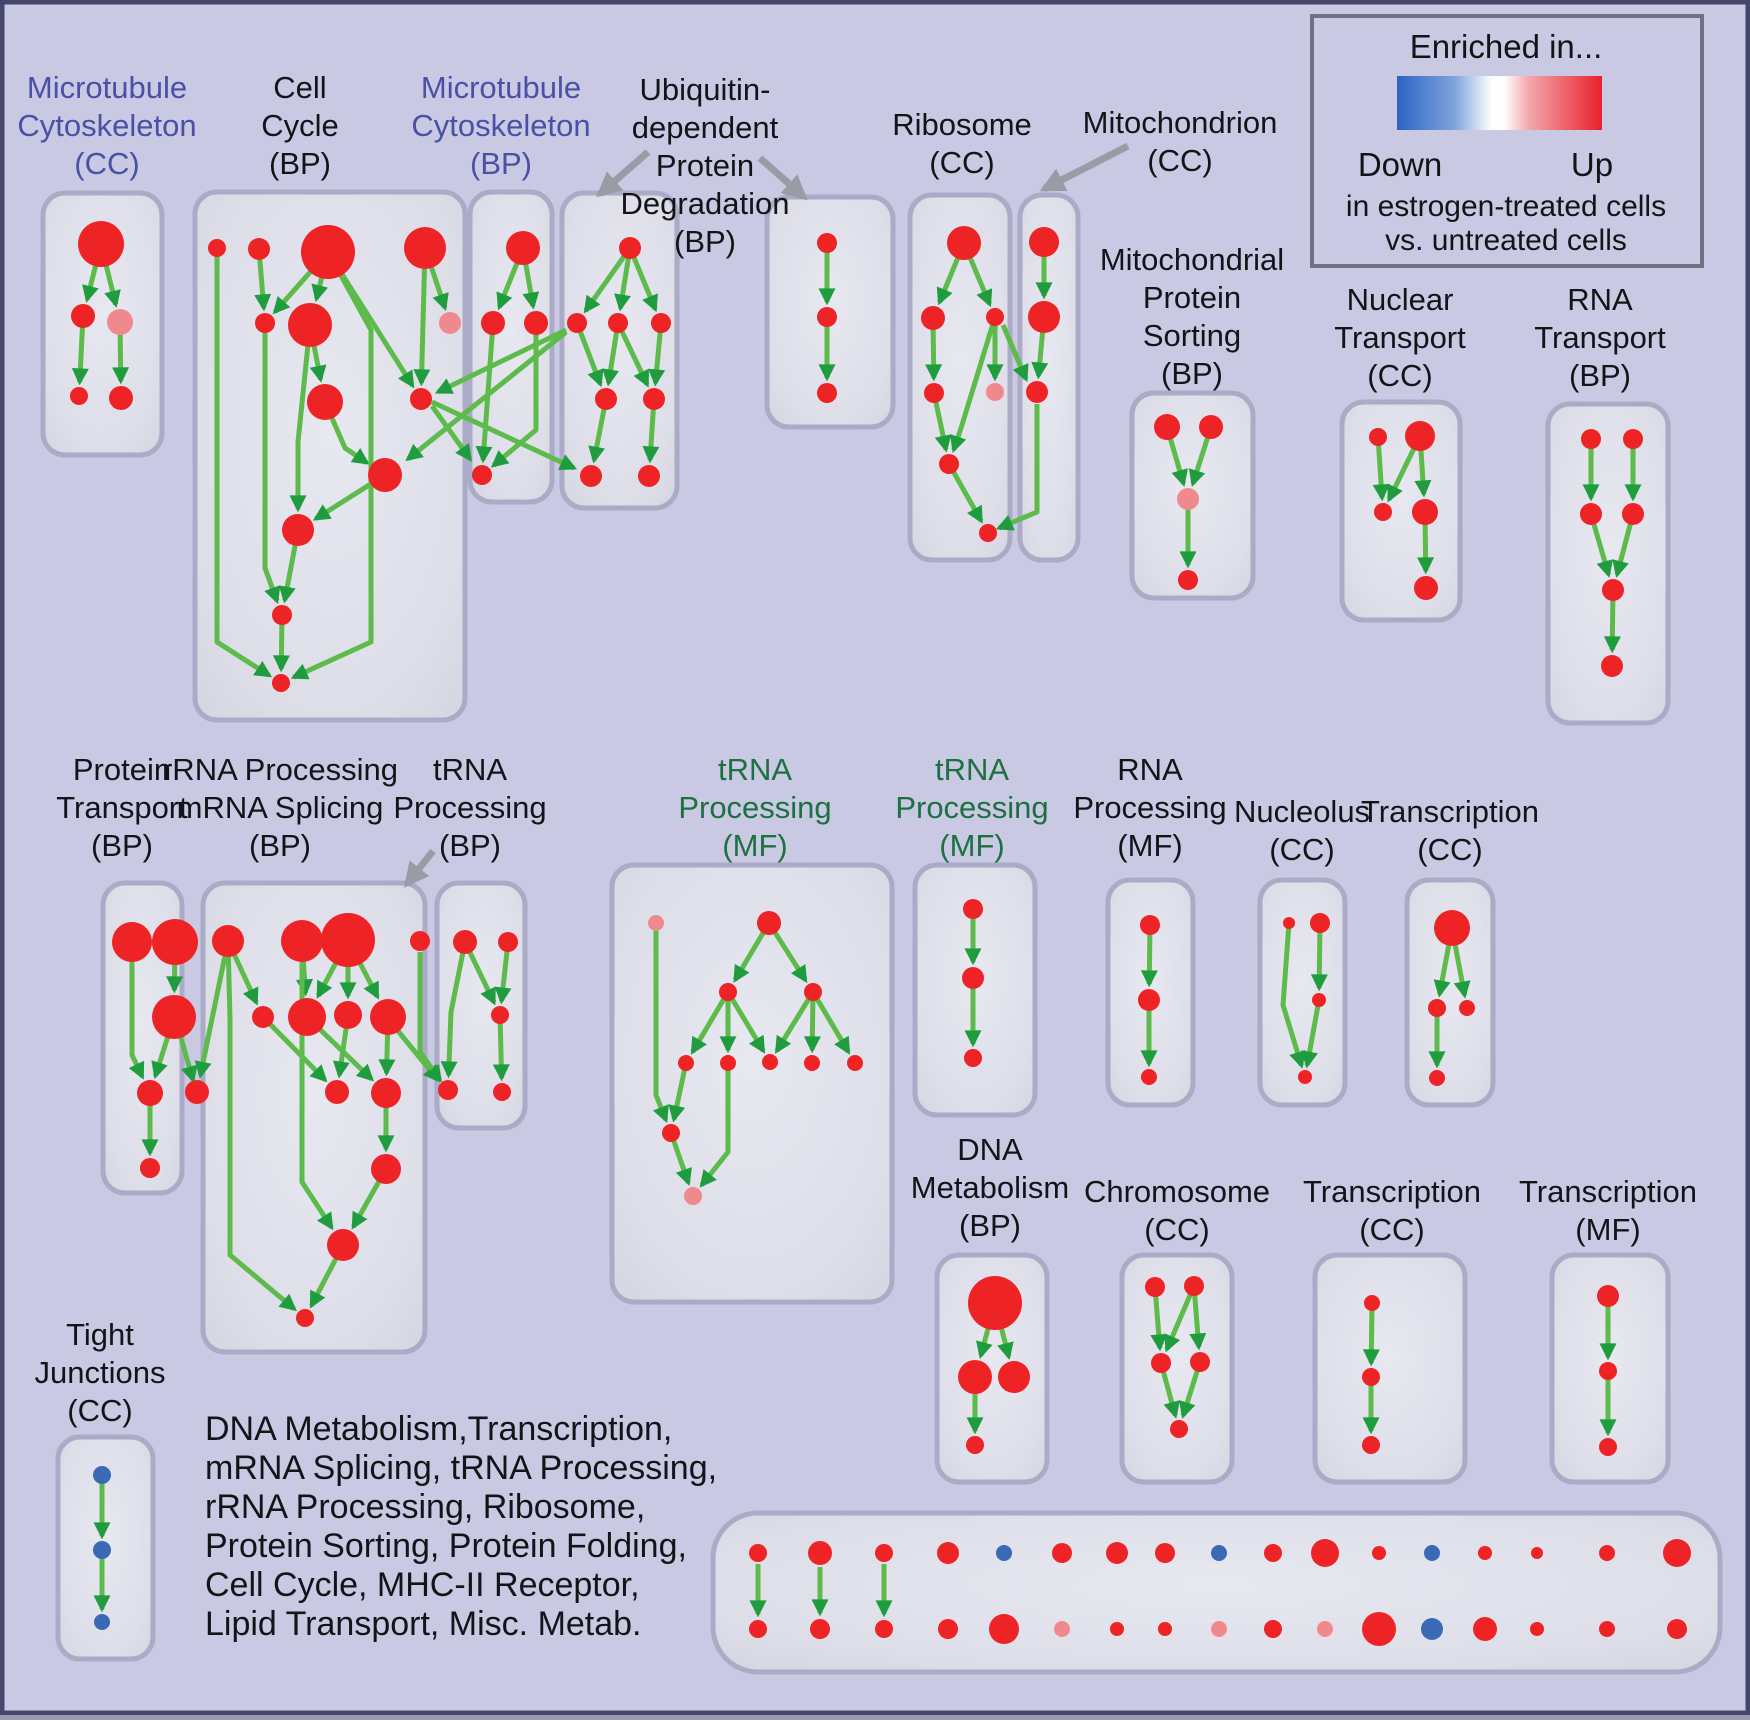  What do you see at coordinates (1192, 259) in the screenshot?
I see `cluster-label-mitochondrial-protein-sorting-bp: Mitochondrial` at bounding box center [1192, 259].